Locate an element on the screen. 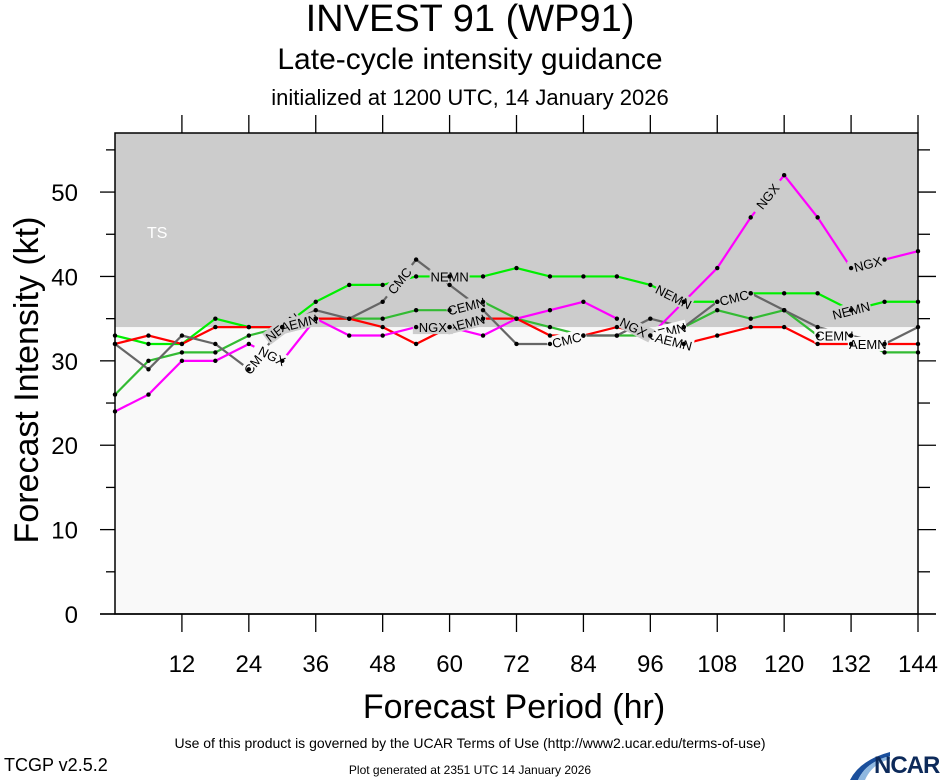 Image resolution: width=940 pixels, height=780 pixels. x-tick-label: 84 is located at coordinates (583, 664).